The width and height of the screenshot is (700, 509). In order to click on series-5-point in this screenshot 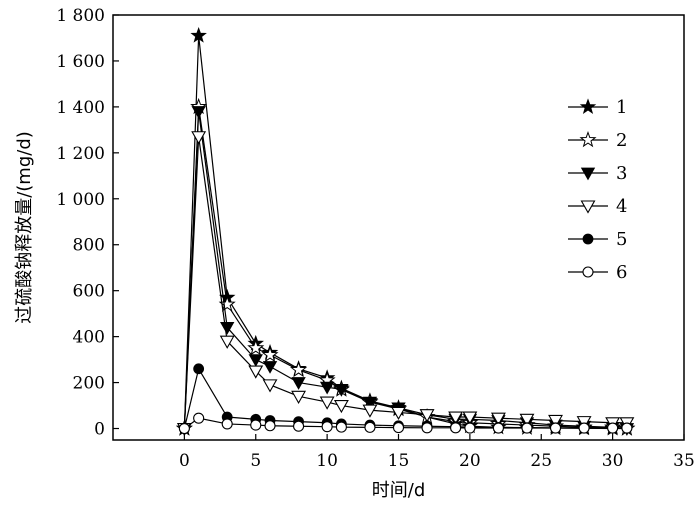, I will do `click(199, 369)`.